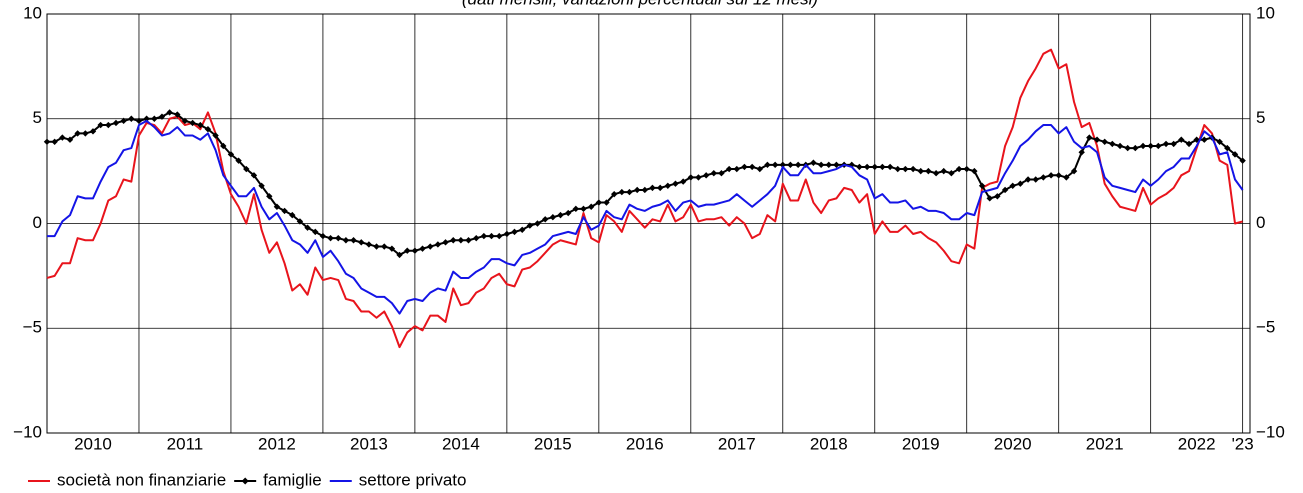 The height and width of the screenshot is (493, 1303). I want to click on y2-tick-label: 0, so click(1260, 222).